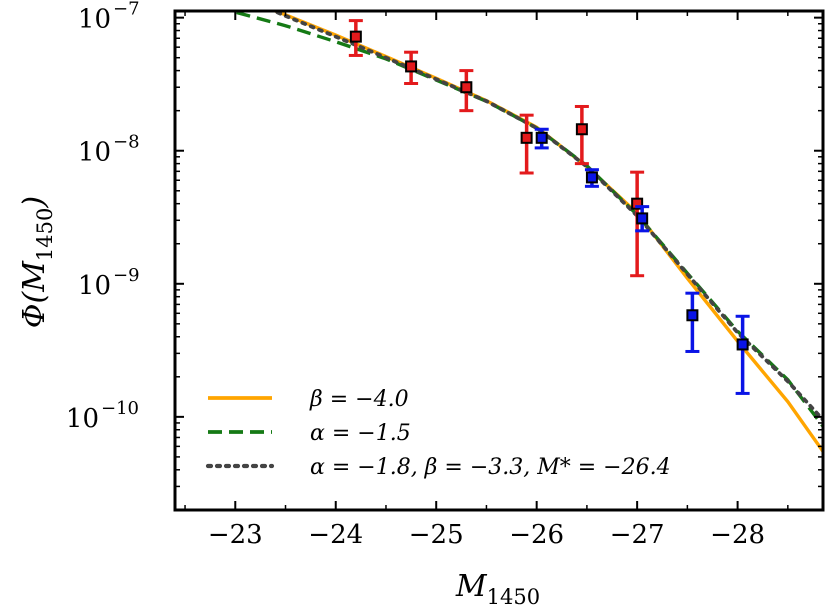 This screenshot has height=609, width=830. I want to click on x-tick-label: −28, so click(737, 535).